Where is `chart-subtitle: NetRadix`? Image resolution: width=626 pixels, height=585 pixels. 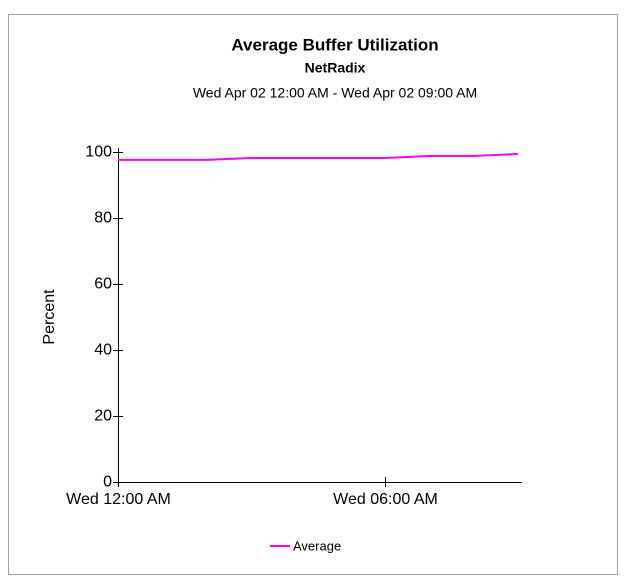 chart-subtitle: NetRadix is located at coordinates (335, 68).